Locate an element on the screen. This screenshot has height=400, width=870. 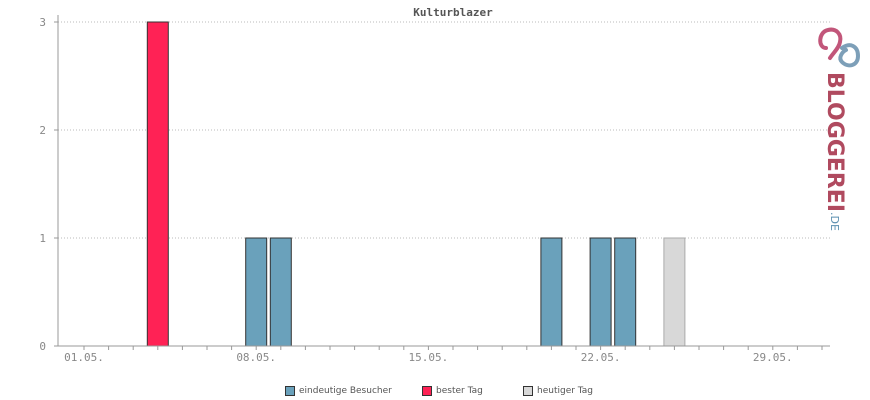
bar-09-05- is located at coordinates (280, 292).